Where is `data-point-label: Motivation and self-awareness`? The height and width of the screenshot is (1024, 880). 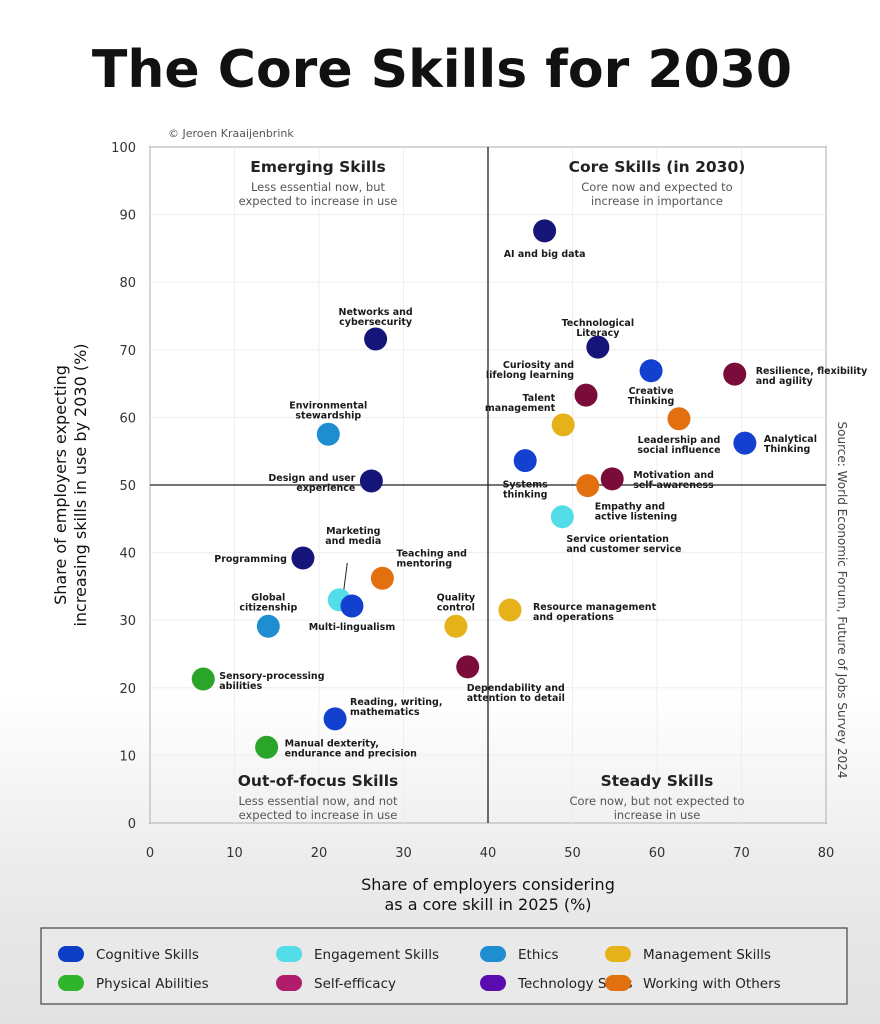 data-point-label: Motivation and self-awareness is located at coordinates (673, 480).